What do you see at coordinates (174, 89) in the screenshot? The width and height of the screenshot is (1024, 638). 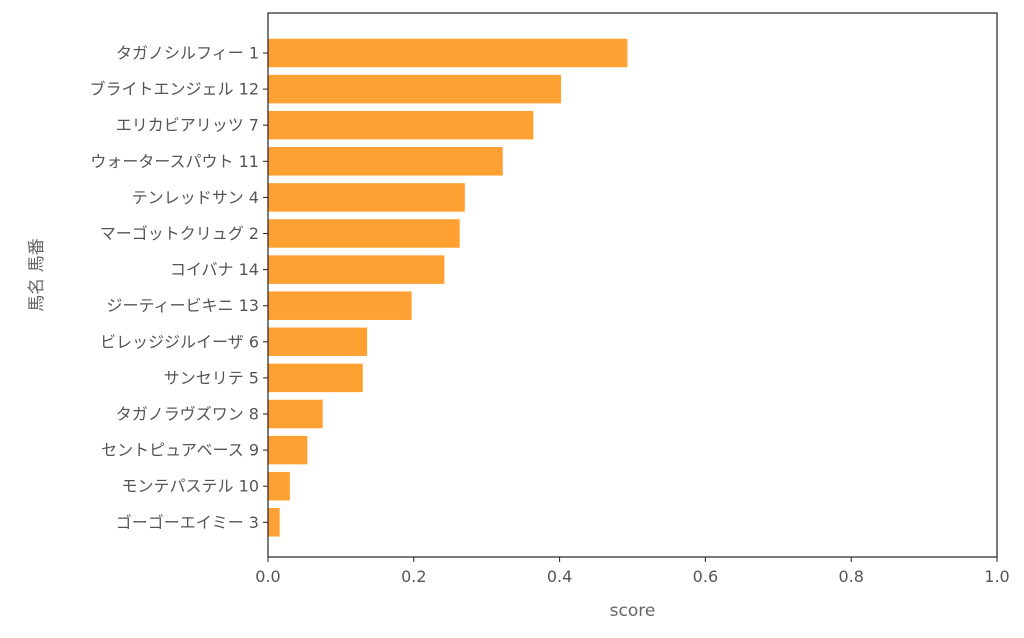 I see `y-tick-label: ブライトエンジェル 12` at bounding box center [174, 89].